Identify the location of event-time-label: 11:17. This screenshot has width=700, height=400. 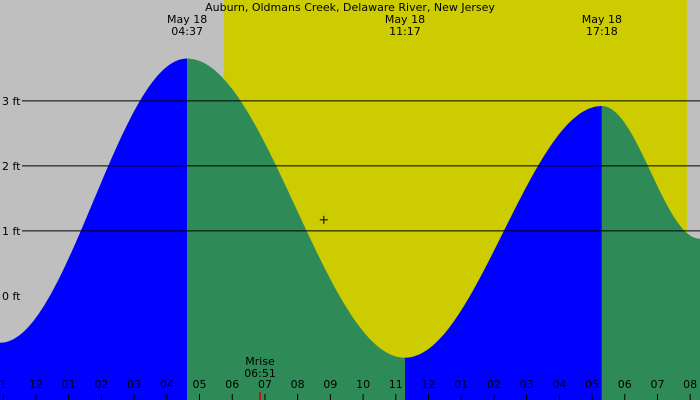
(405, 31).